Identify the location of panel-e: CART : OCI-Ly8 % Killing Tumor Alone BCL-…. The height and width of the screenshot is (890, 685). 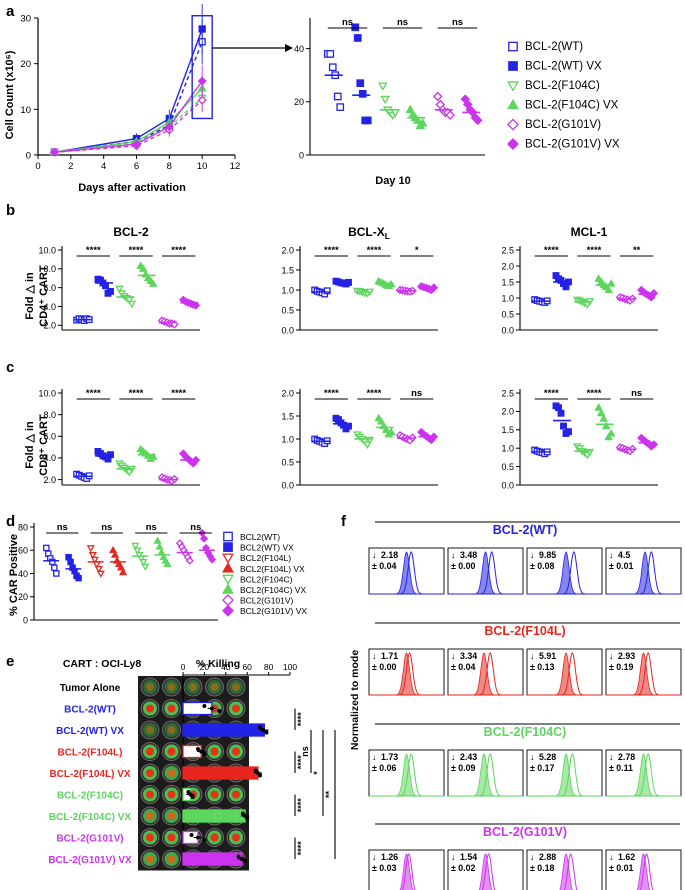
(192, 764).